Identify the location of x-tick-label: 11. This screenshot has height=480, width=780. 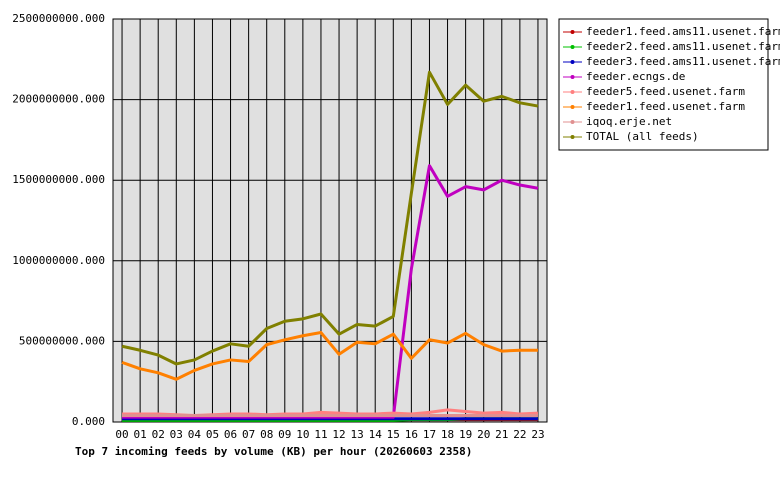
(320, 434).